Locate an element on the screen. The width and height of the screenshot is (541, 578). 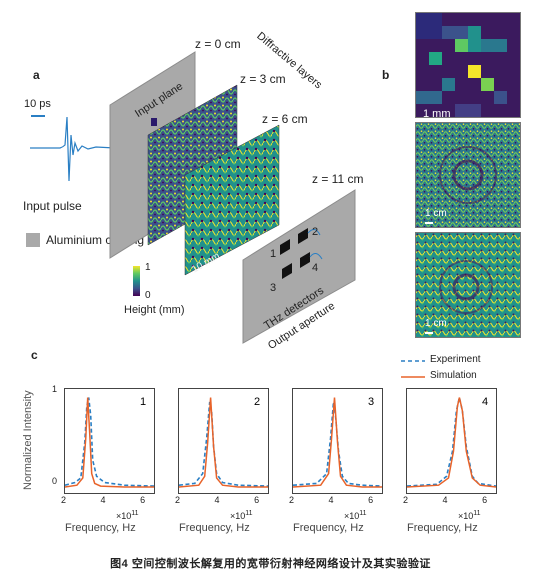
colorbar-label: Height (mm) is located at coordinates (154, 310).